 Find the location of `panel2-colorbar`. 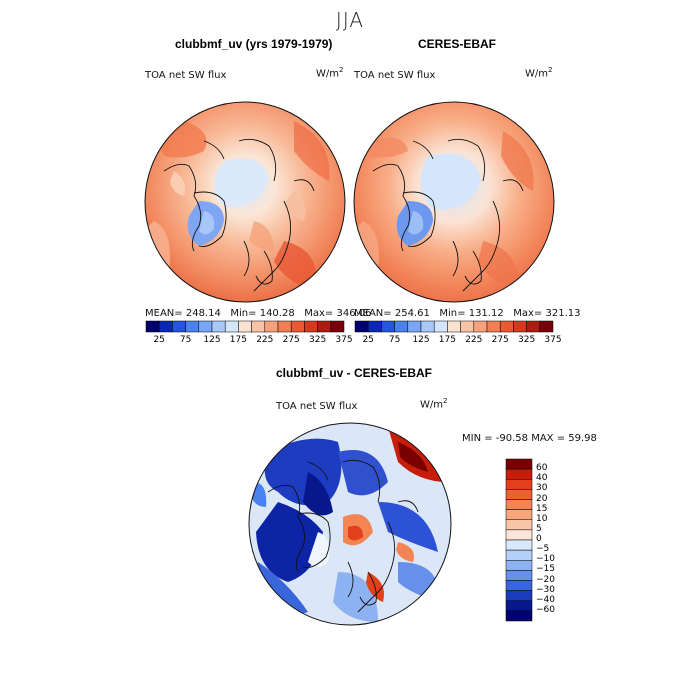

panel2-colorbar is located at coordinates (454, 326).